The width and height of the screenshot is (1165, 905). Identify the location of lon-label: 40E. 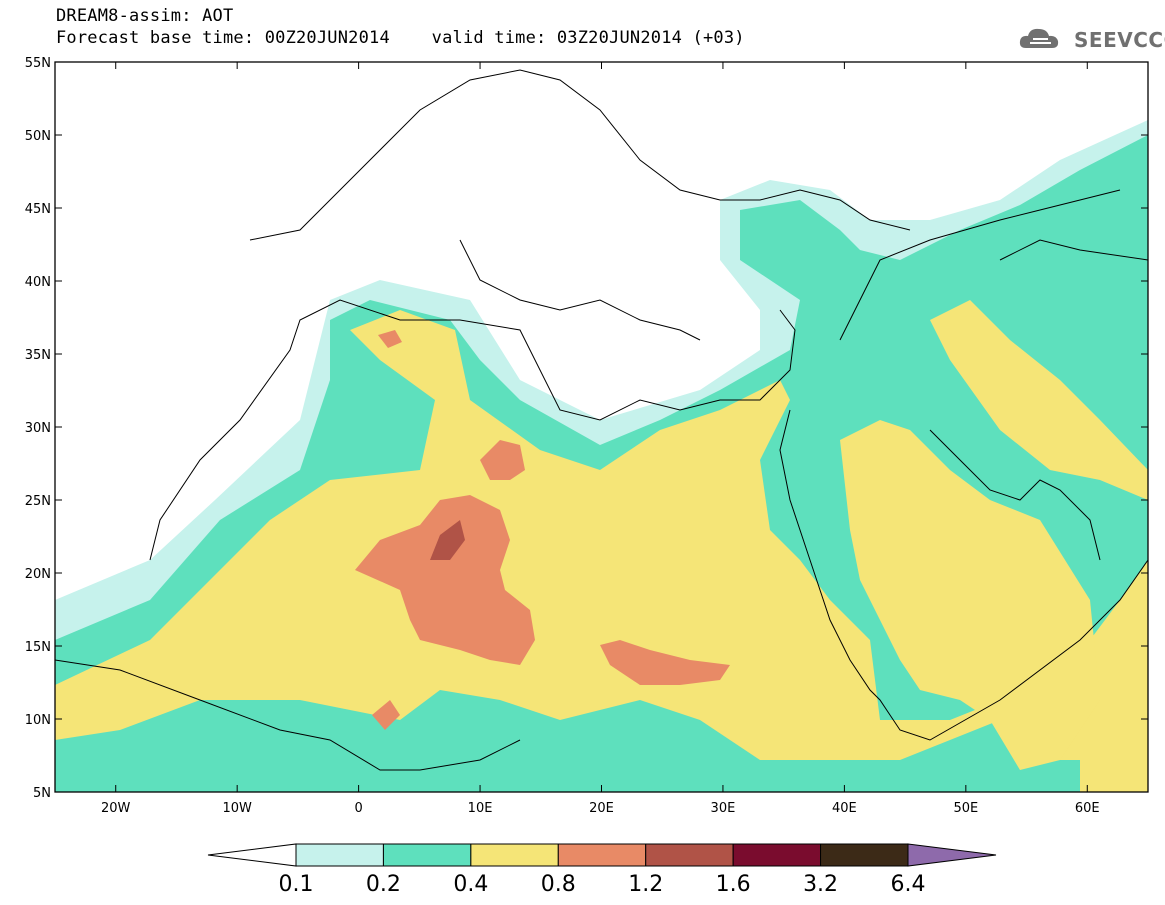
(844, 808).